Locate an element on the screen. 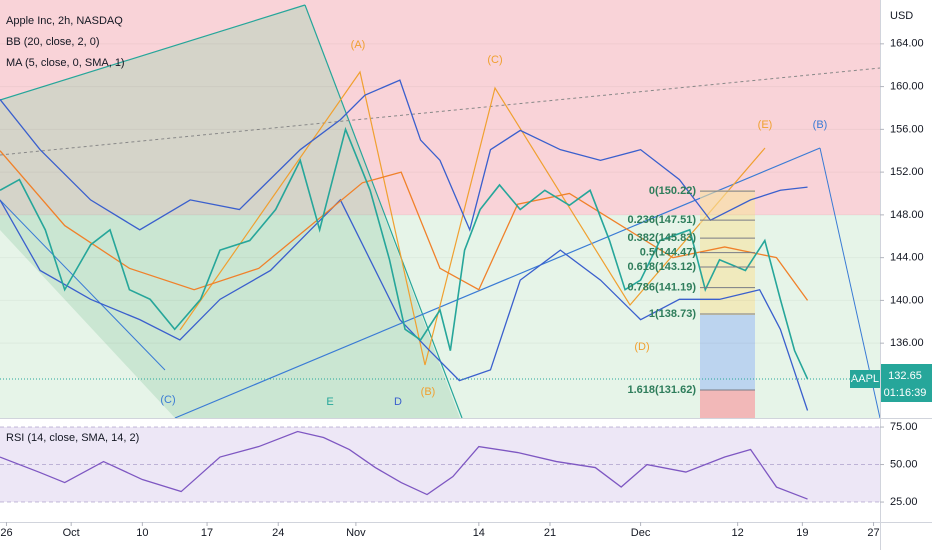 The height and width of the screenshot is (550, 932). y-tick-label: 75.00 is located at coordinates (904, 427).